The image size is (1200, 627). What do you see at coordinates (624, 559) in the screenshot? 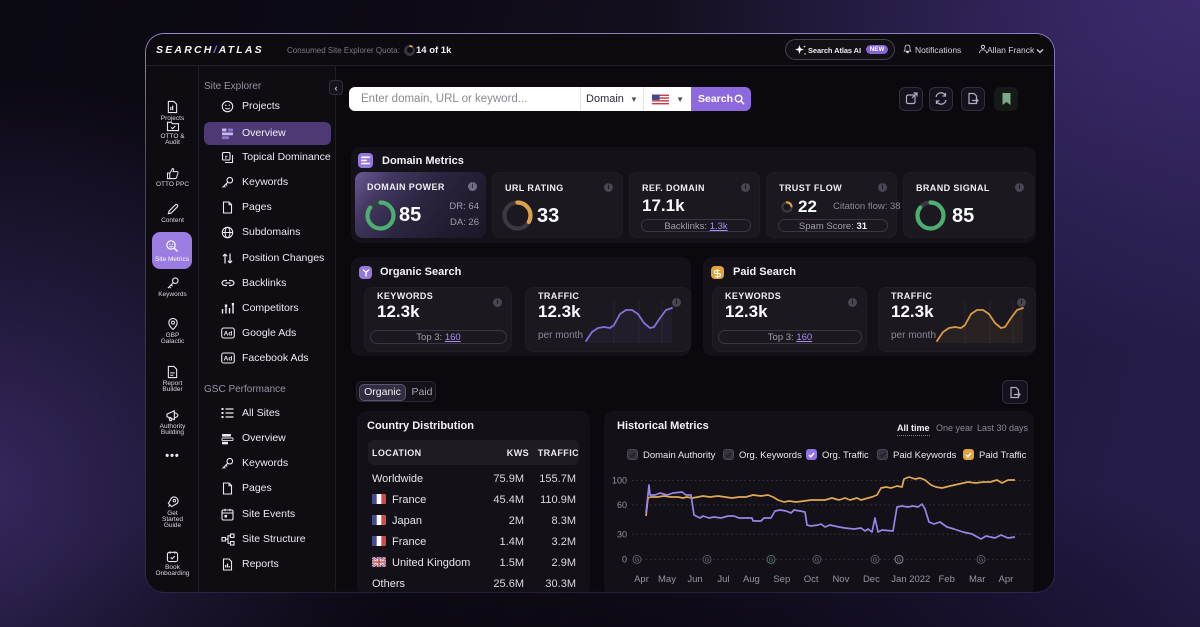
I see `svg-text: 0` at bounding box center [624, 559].